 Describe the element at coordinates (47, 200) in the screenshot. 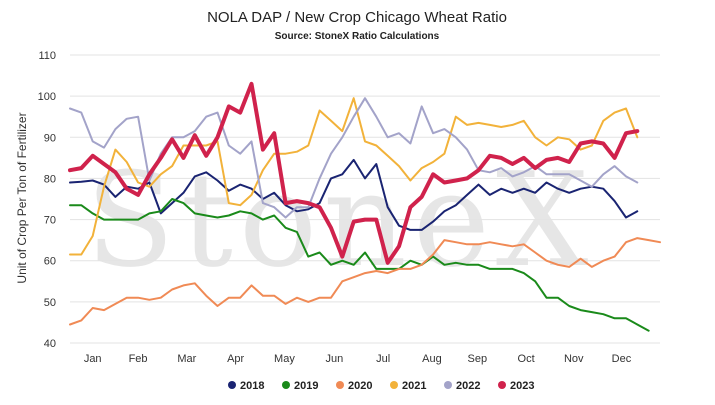

I see `y-axis-ticks: 40 50 60 70 80 90 100 110` at that location.